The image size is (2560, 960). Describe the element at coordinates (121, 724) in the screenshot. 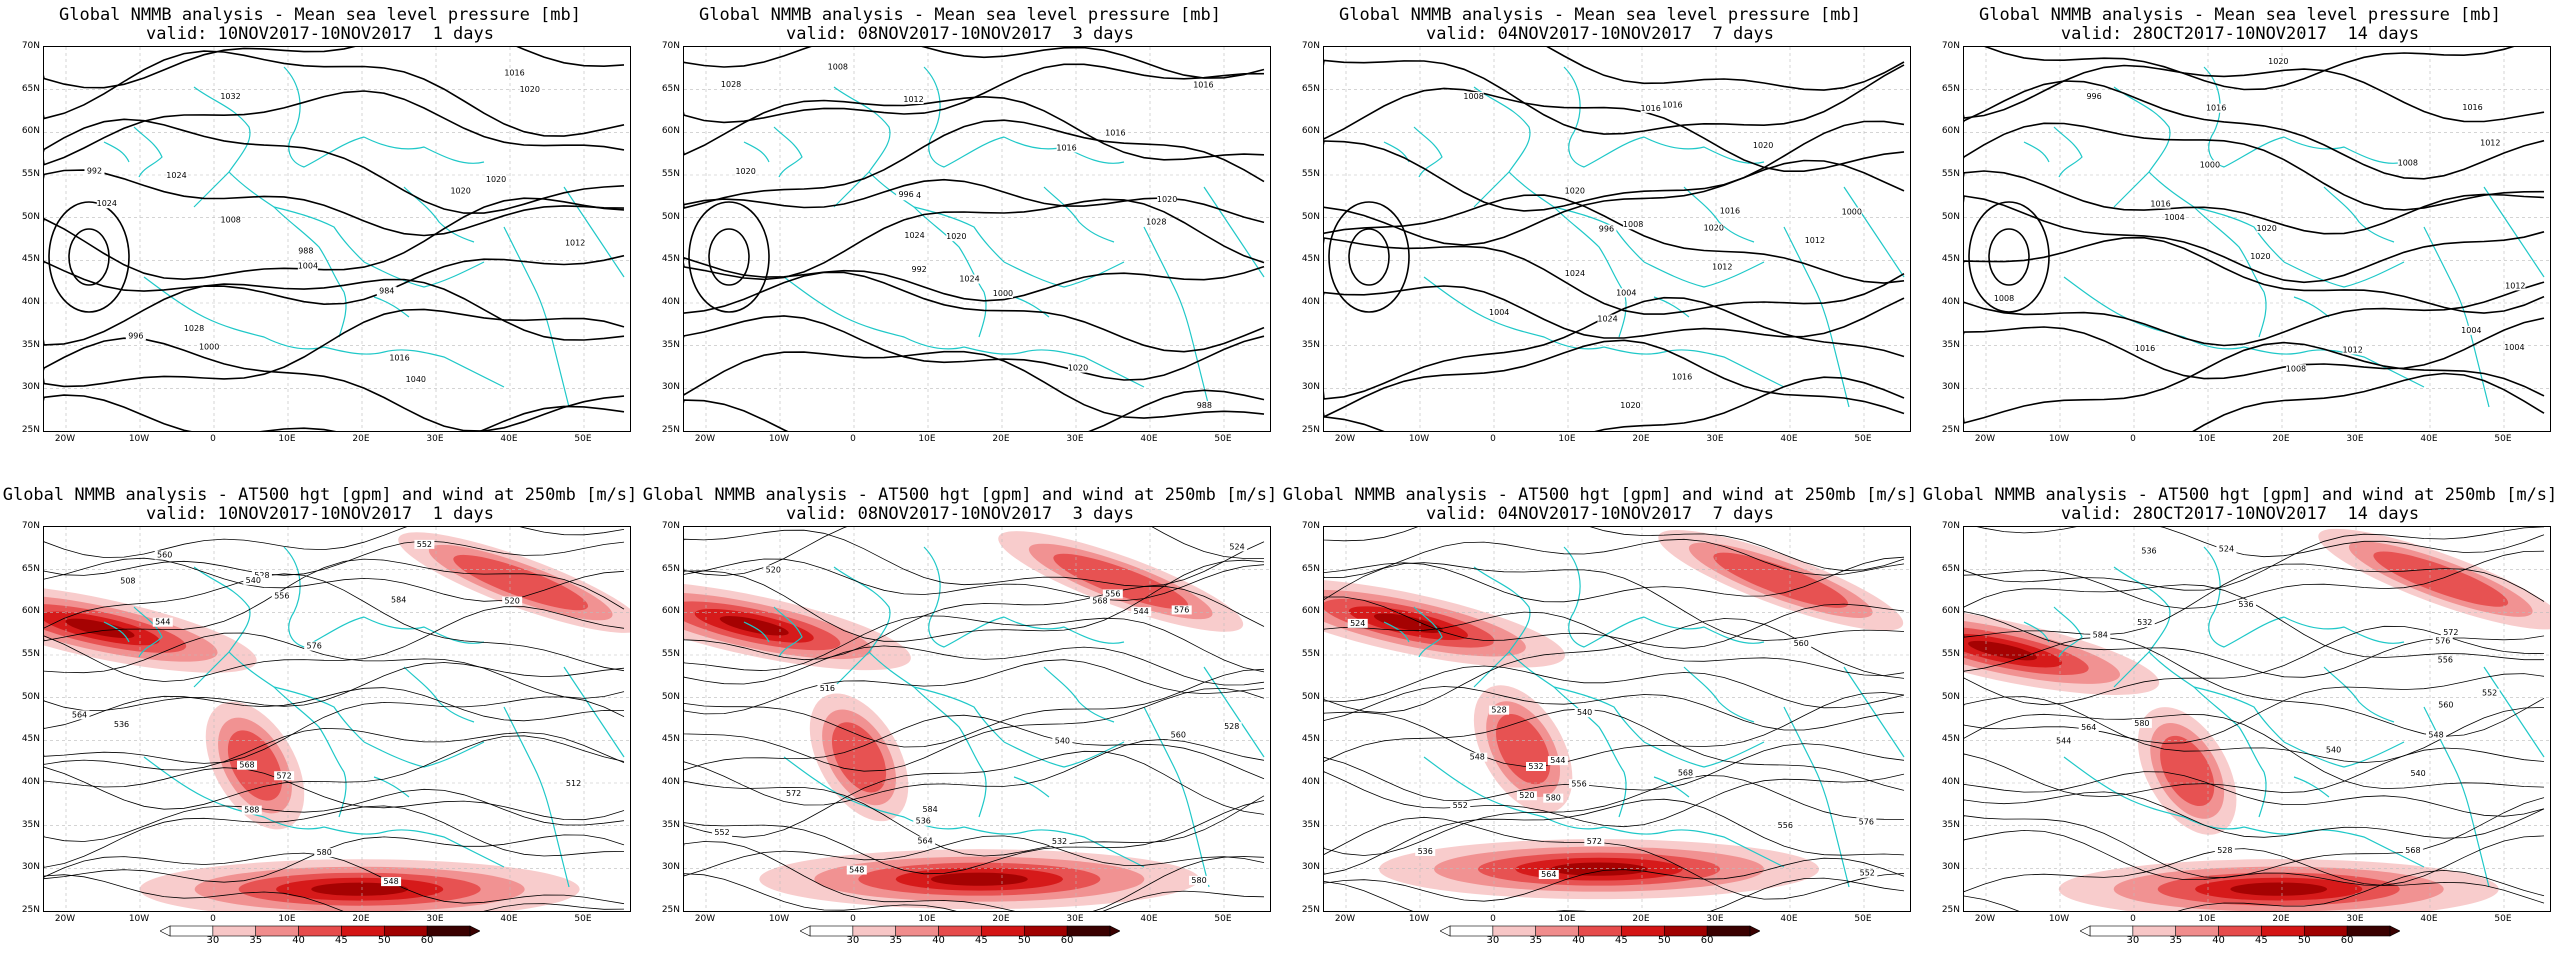

I see `contour-label: 536` at that location.